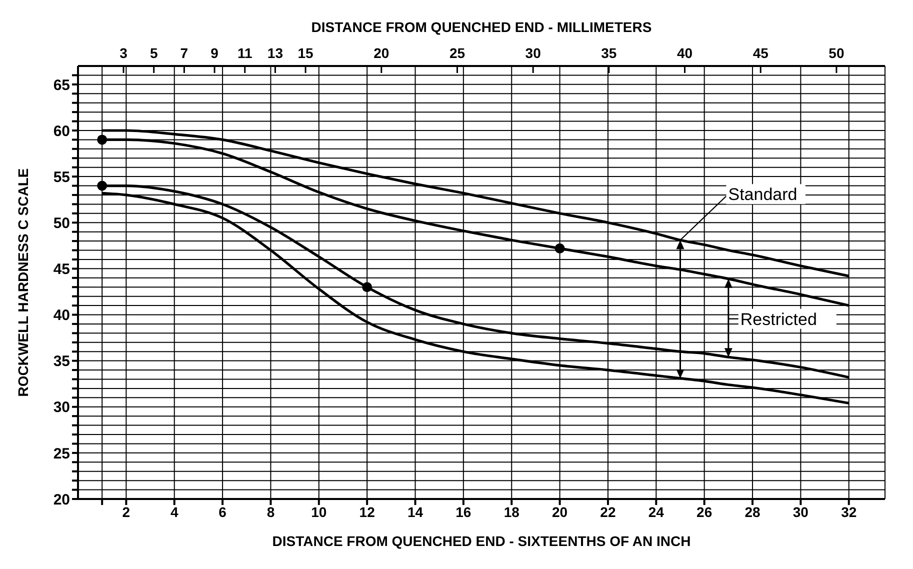 The width and height of the screenshot is (913, 569). Describe the element at coordinates (61, 361) in the screenshot. I see `y-tick-label: 35` at that location.